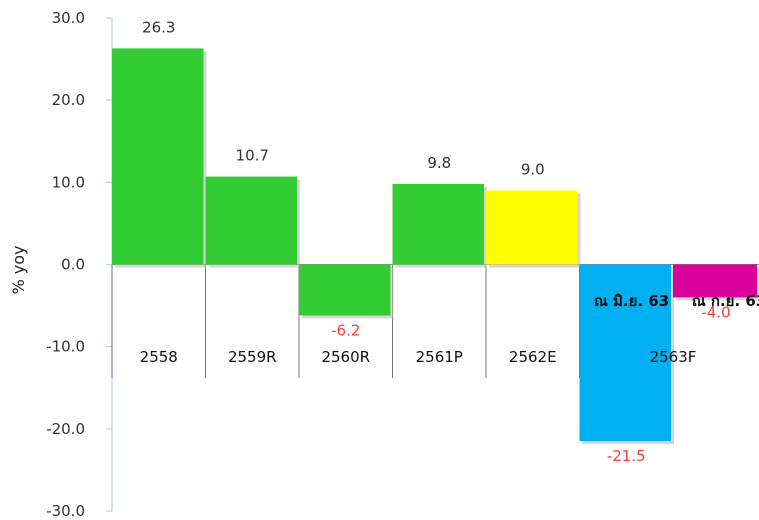  What do you see at coordinates (533, 170) in the screenshot?
I see `data-label: 9.0` at bounding box center [533, 170].